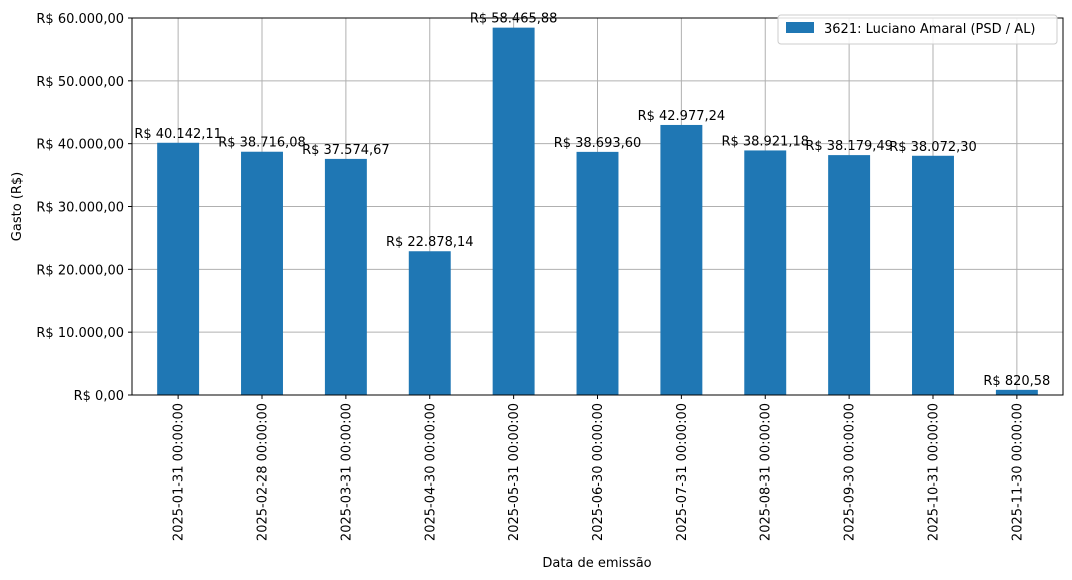 The height and width of the screenshot is (580, 1072). I want to click on bar-value-label: R$ 38.179,49, so click(849, 146).